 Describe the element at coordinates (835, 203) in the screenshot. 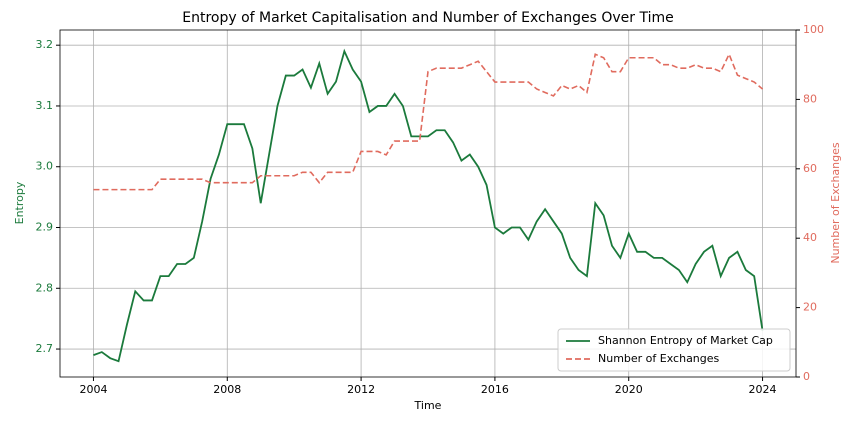

I see `y2-axis-label: Number of Exchanges` at that location.